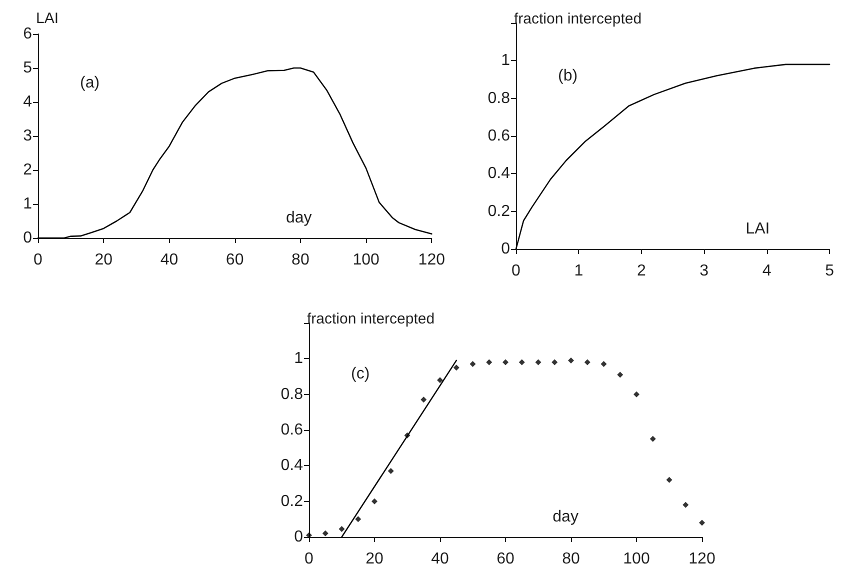 The image size is (845, 577). Describe the element at coordinates (829, 271) in the screenshot. I see `x-tick-label: 5` at that location.